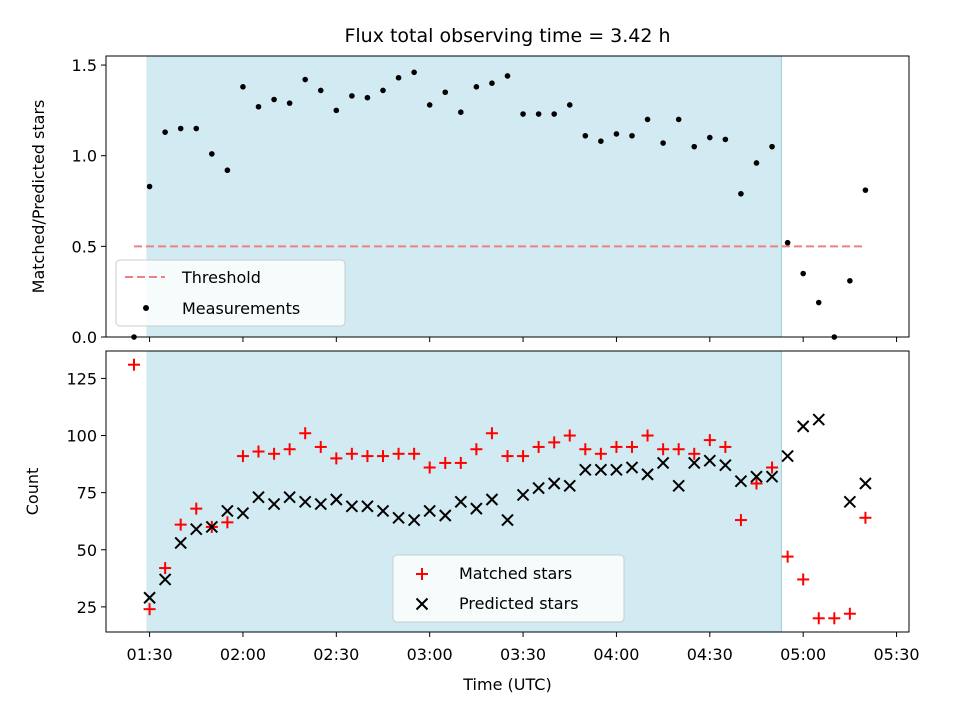  I want to click on legend-predicted-sample, so click(422, 604).